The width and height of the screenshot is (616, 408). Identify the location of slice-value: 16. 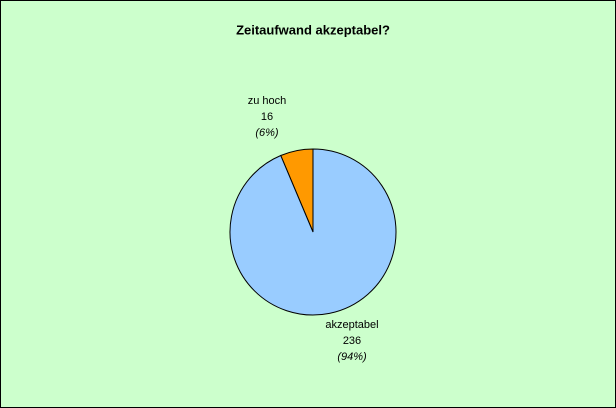
(267, 117).